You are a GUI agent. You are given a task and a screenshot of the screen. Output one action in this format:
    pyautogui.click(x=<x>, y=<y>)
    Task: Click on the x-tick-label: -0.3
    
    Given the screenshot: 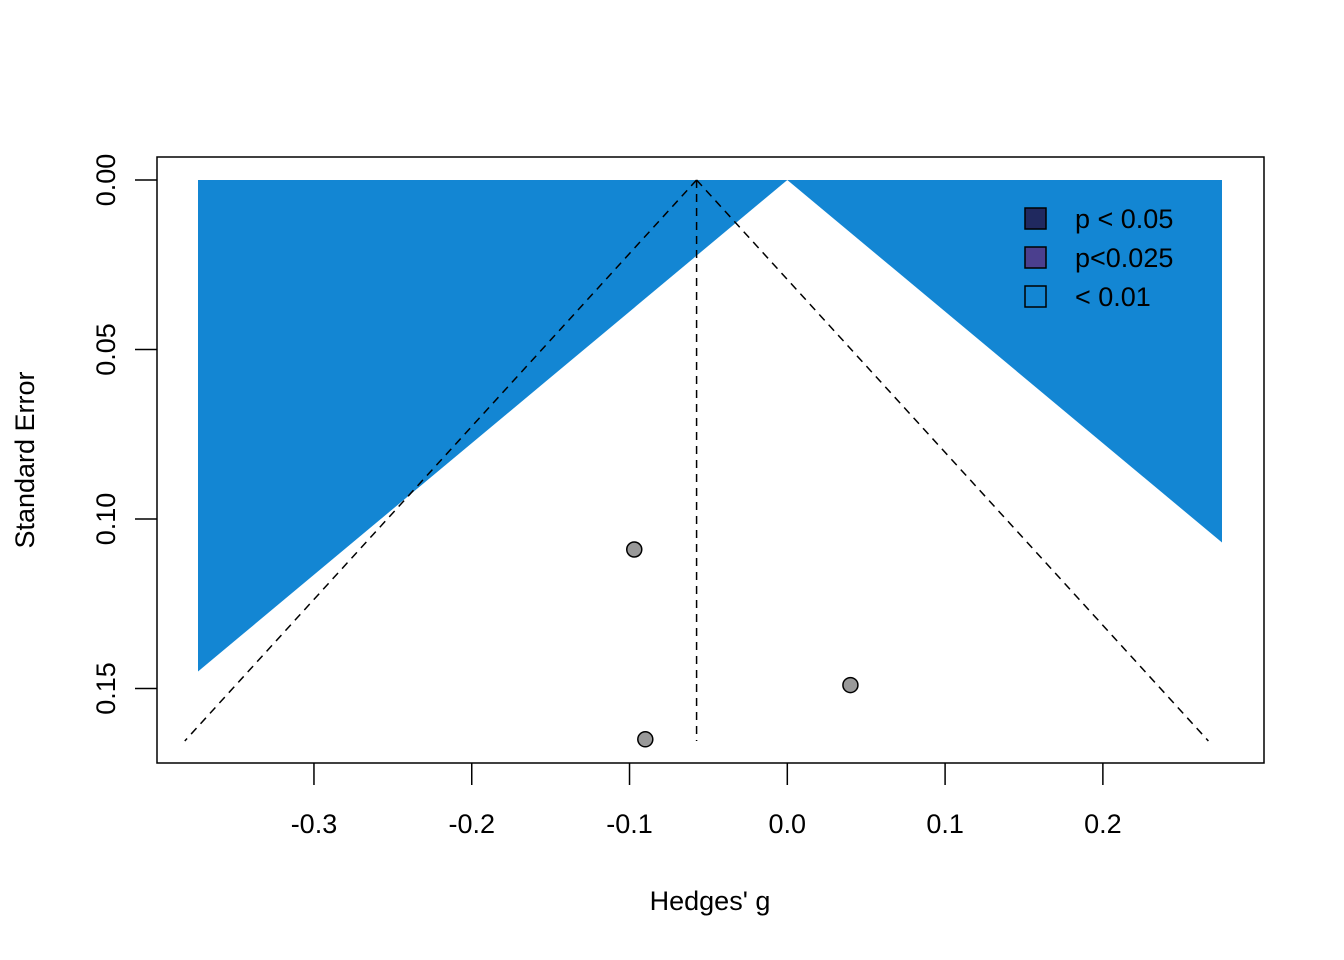 What is the action you would take?
    pyautogui.click(x=314, y=824)
    